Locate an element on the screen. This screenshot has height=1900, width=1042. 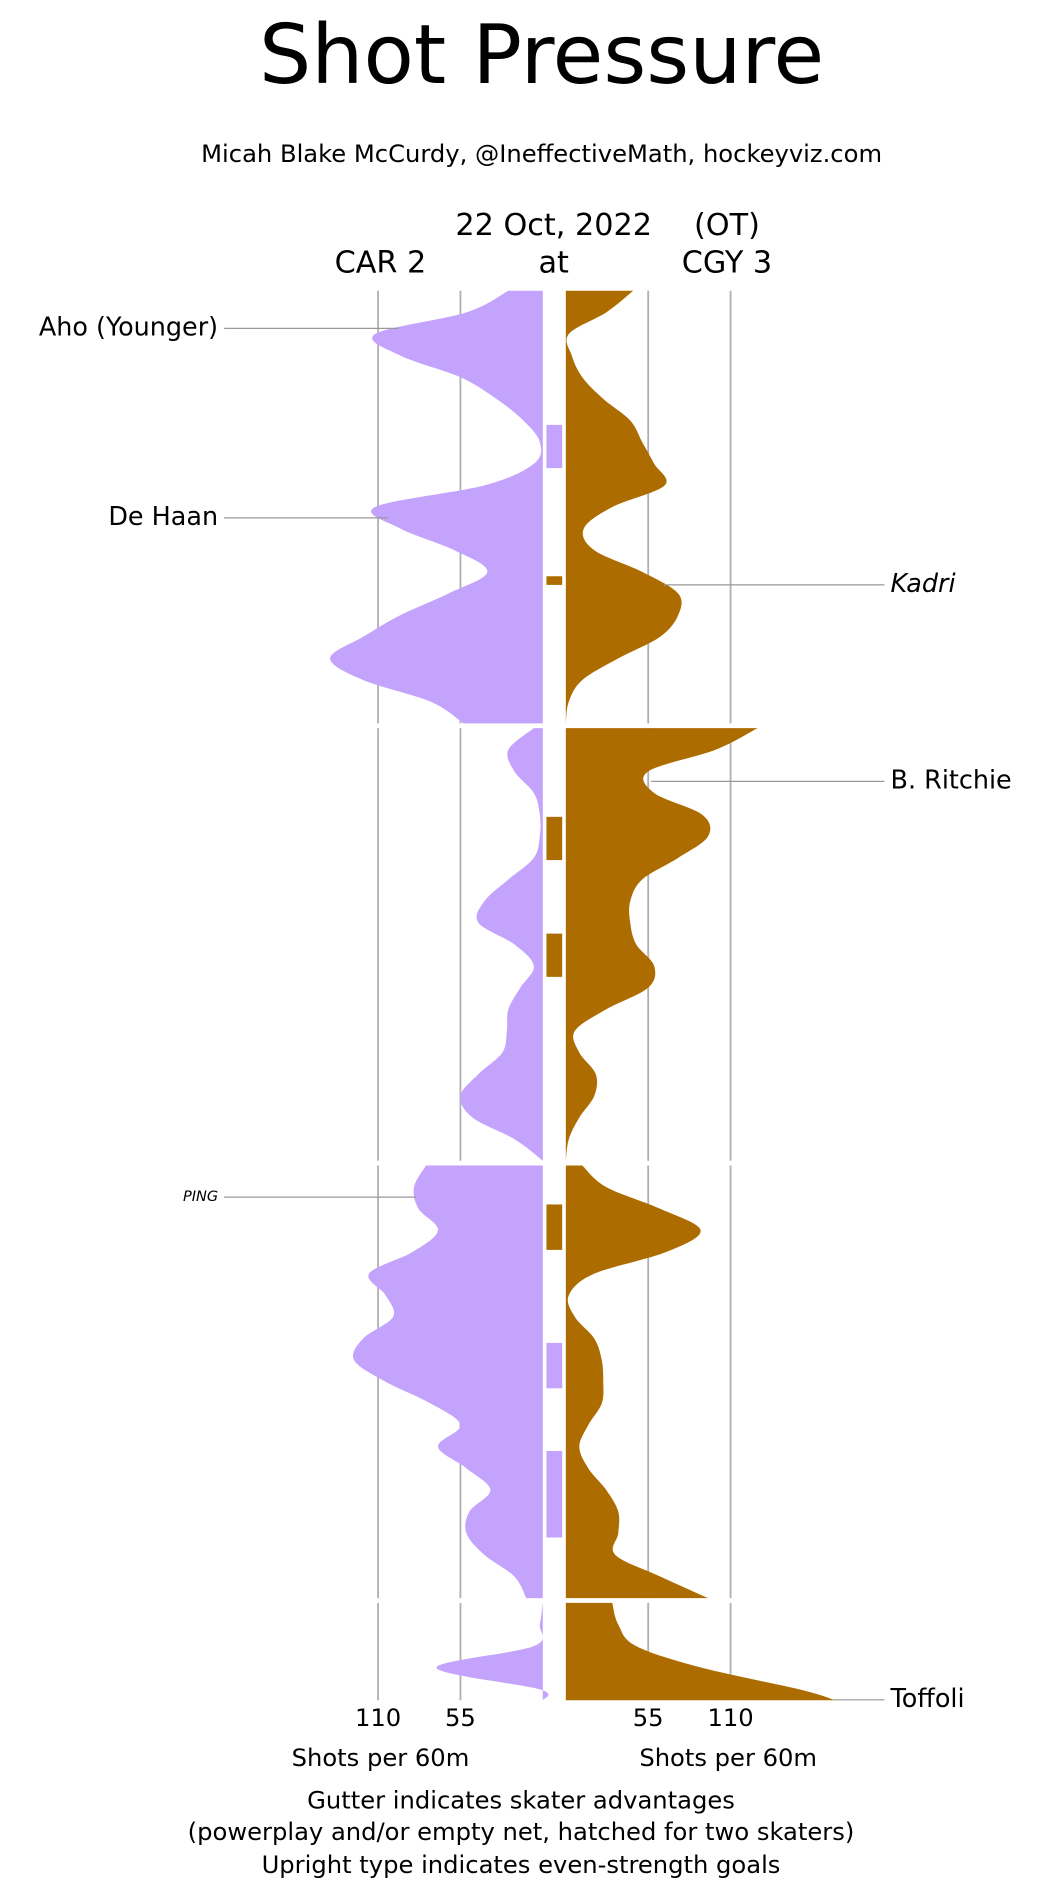
footnote: Gutter indicates skater advantages is located at coordinates (521, 1801).